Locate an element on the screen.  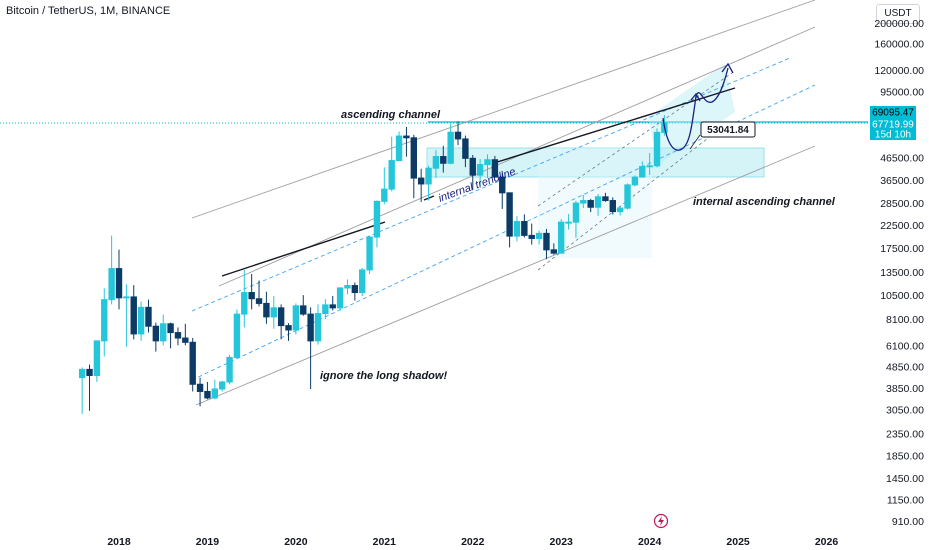
price-tick-label: 46500.00 is located at coordinates (902, 159).